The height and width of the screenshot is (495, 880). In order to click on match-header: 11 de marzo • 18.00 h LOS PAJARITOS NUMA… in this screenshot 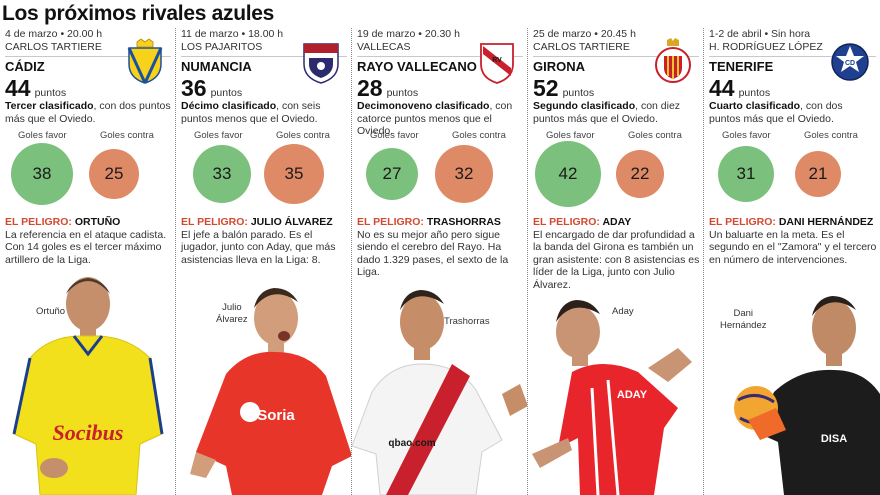, I will do `click(264, 76)`.